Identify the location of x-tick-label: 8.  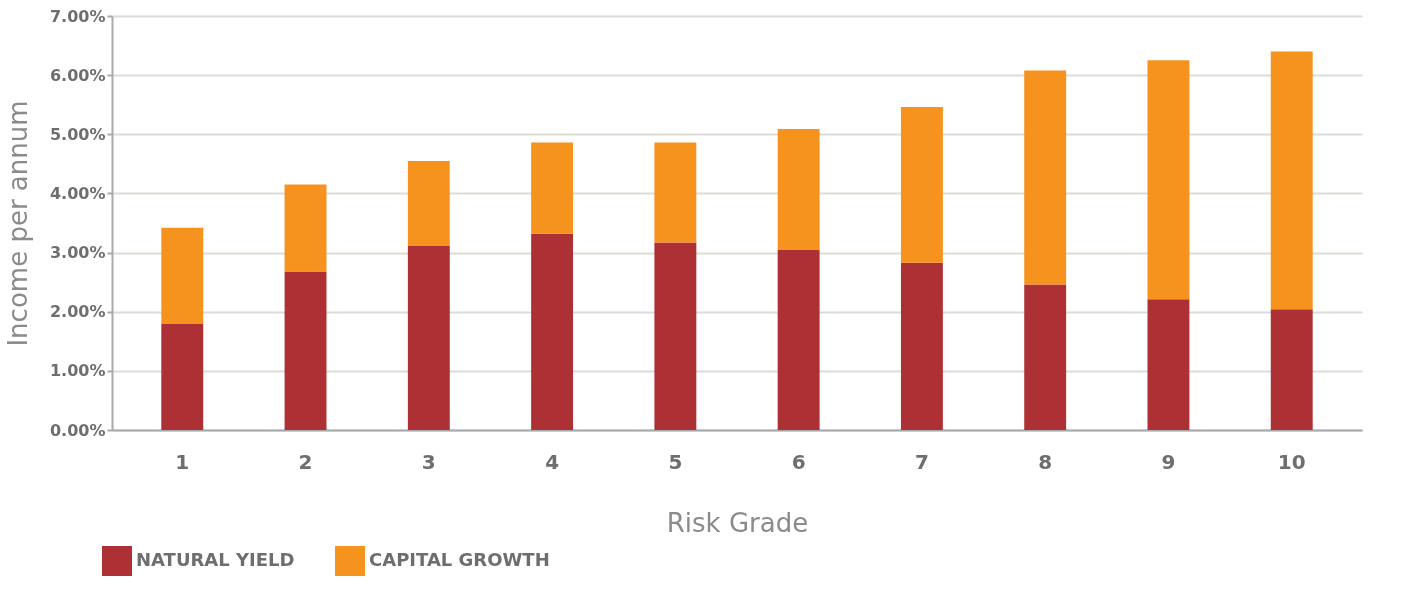
(1045, 461).